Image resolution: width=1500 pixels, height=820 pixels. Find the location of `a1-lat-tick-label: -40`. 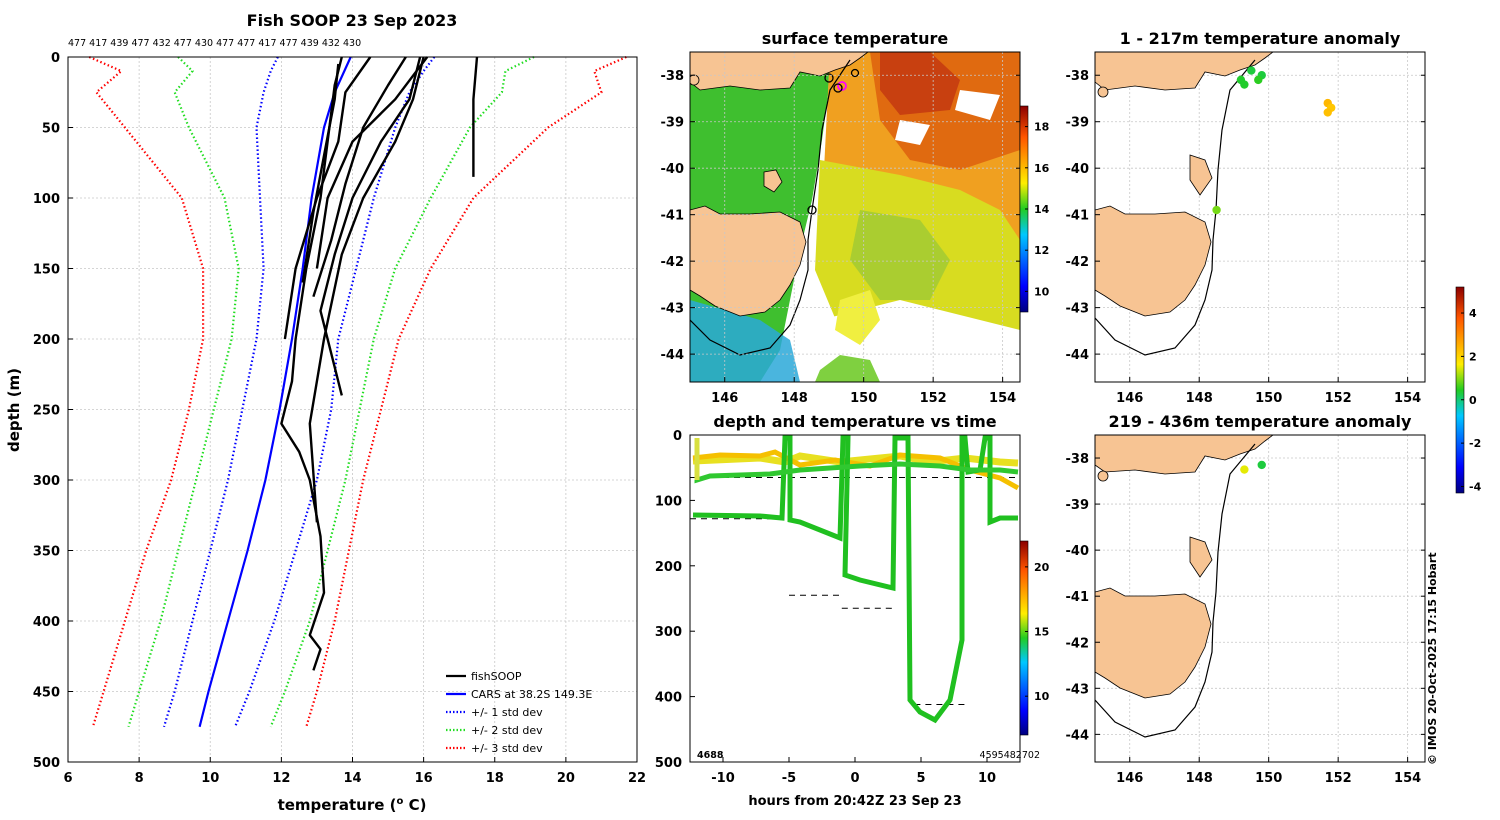

a1-lat-tick-label: -40 is located at coordinates (1078, 169).